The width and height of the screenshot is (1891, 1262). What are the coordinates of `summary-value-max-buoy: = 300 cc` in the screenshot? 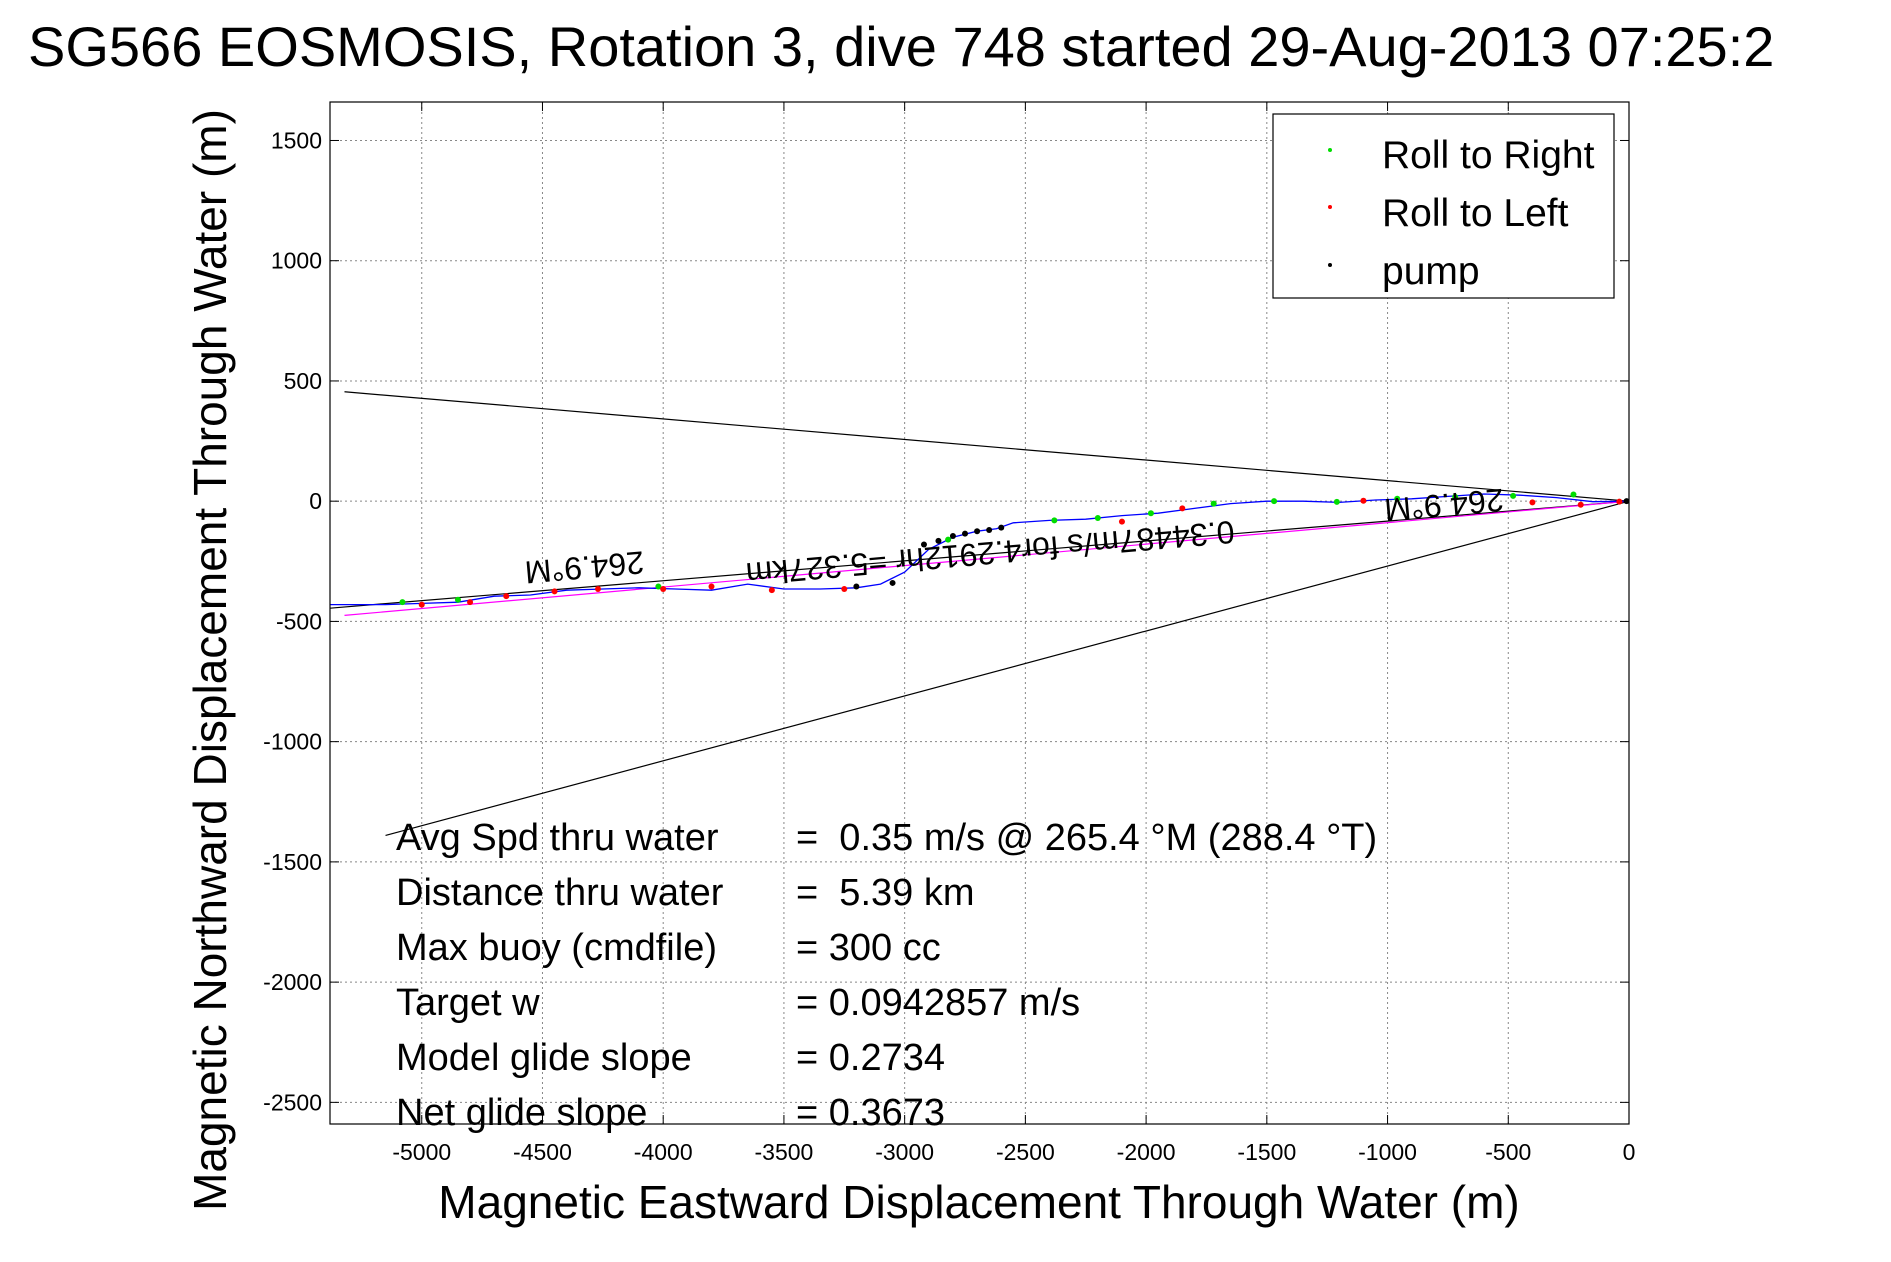 It's located at (868, 948).